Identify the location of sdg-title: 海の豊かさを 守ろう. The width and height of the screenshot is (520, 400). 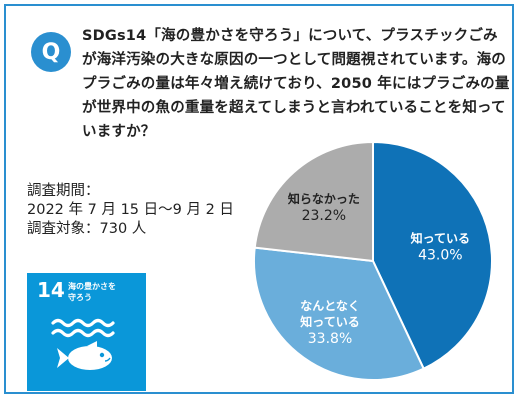
(92, 292).